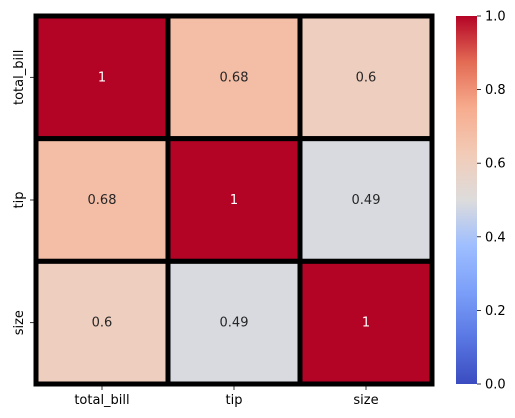 The height and width of the screenshot is (418, 515). Describe the element at coordinates (491, 201) in the screenshot. I see `colorbar-axis: 0.0 0.2 0.4 0.6 0.8 1.0` at that location.